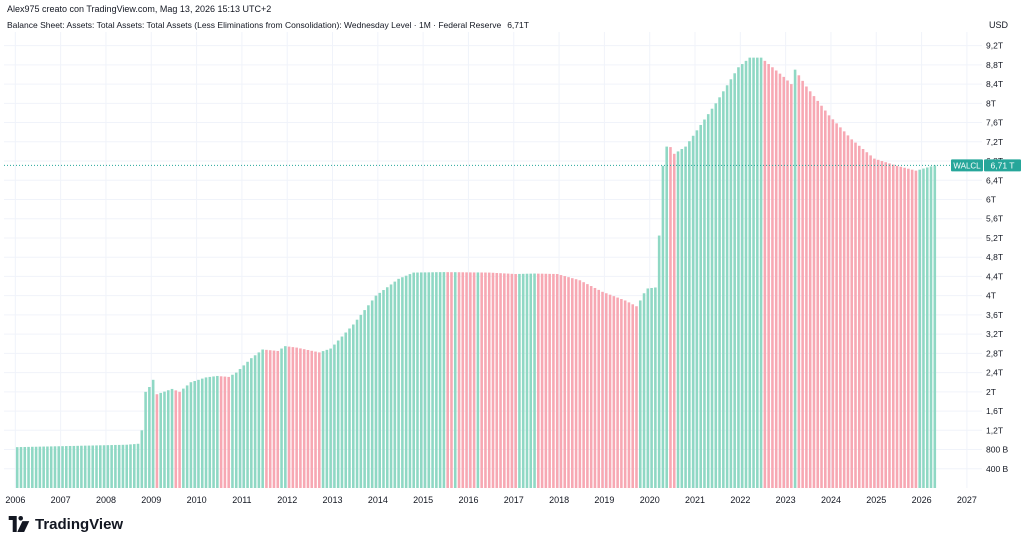 This screenshot has height=543, width=1024. What do you see at coordinates (967, 500) in the screenshot?
I see `x-tick-label: 2027` at bounding box center [967, 500].